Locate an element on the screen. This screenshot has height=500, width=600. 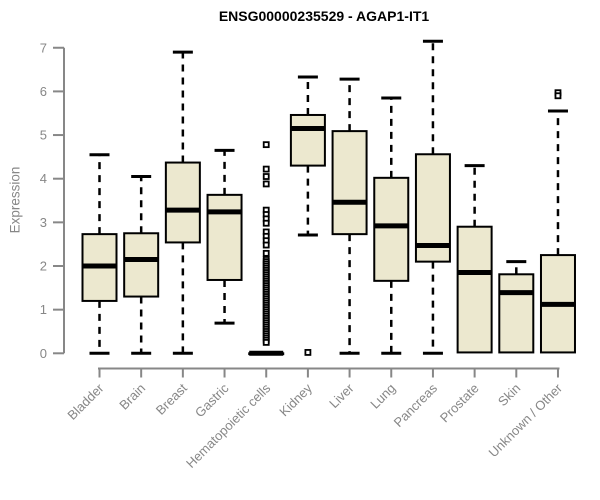
boxplot-skin is located at coordinates (516, 307).